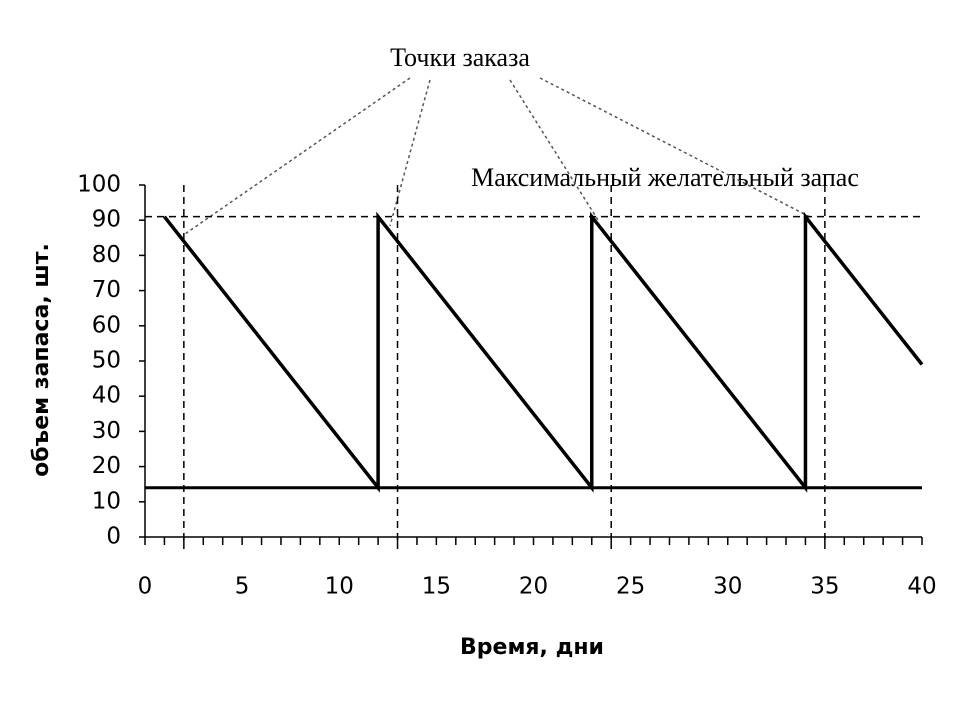 Image resolution: width=960 pixels, height=720 pixels. Describe the element at coordinates (436, 587) in the screenshot. I see `x-tick-label: 15` at that location.